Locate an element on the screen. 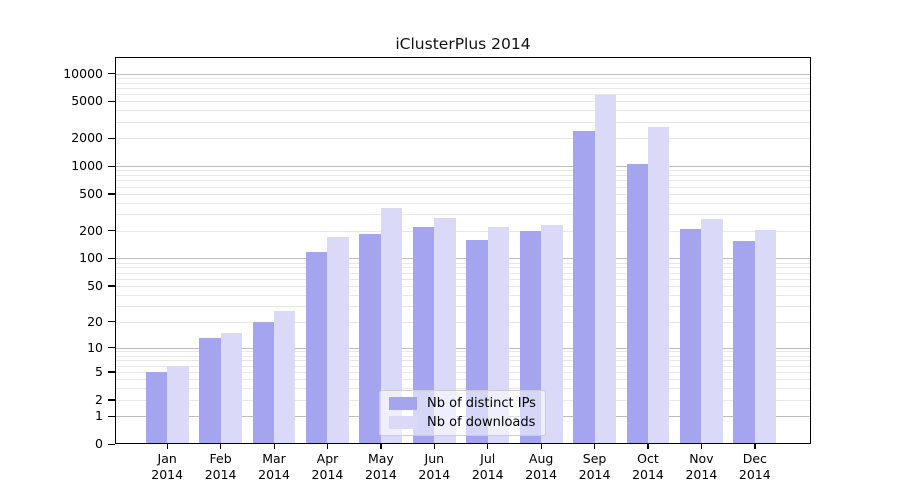  bar-dec-downloads is located at coordinates (765, 337).